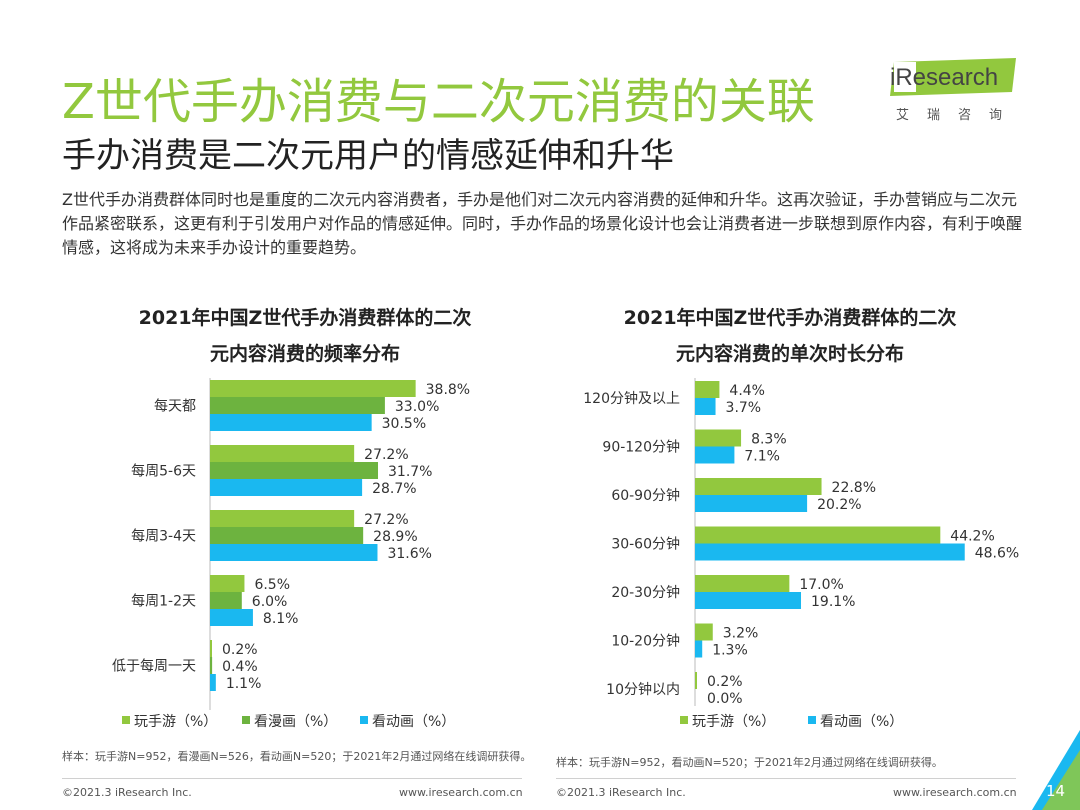  What do you see at coordinates (244, 684) in the screenshot?
I see `chart1-data-label: 1.1%` at bounding box center [244, 684].